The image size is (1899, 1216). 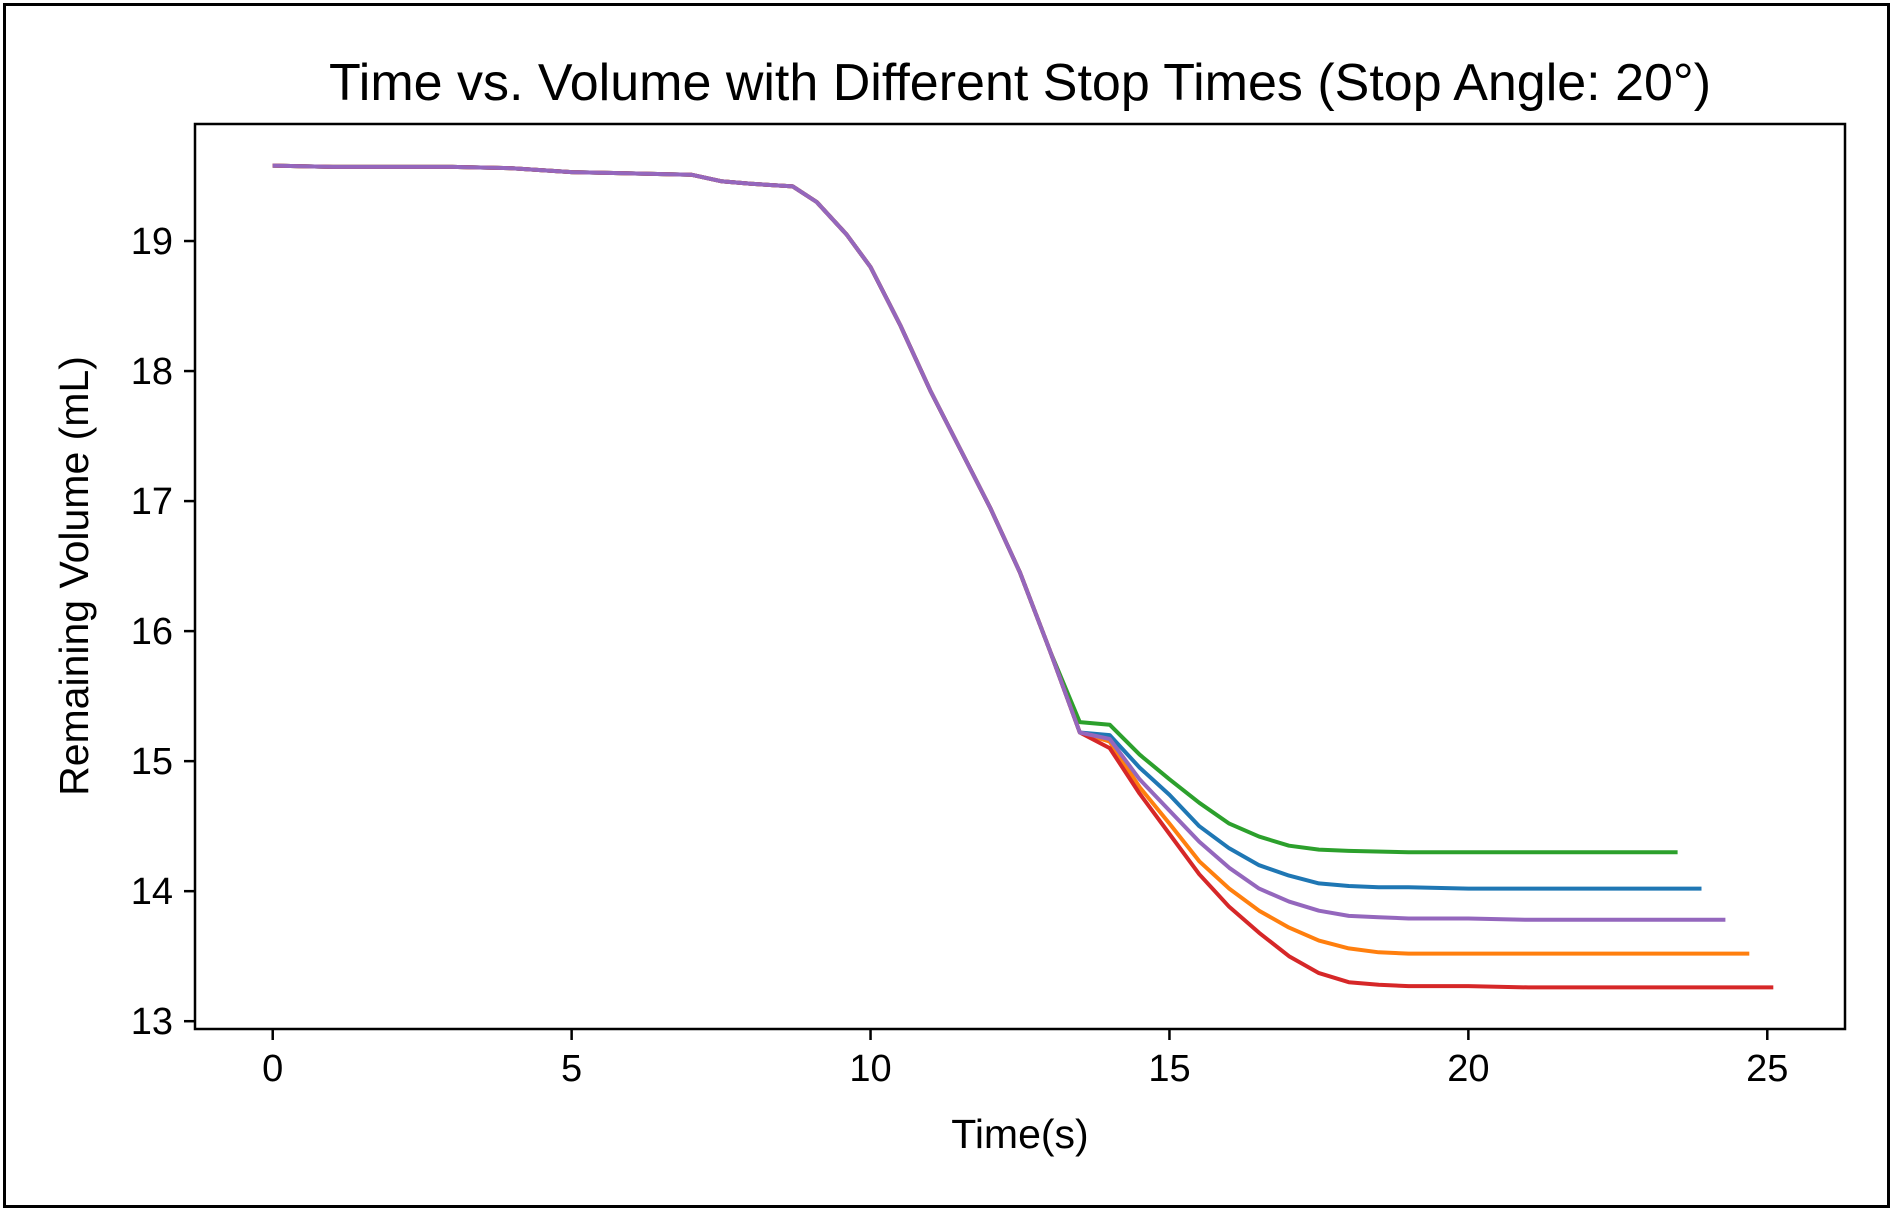 What do you see at coordinates (152, 372) in the screenshot?
I see `y-tick-label: 18` at bounding box center [152, 372].